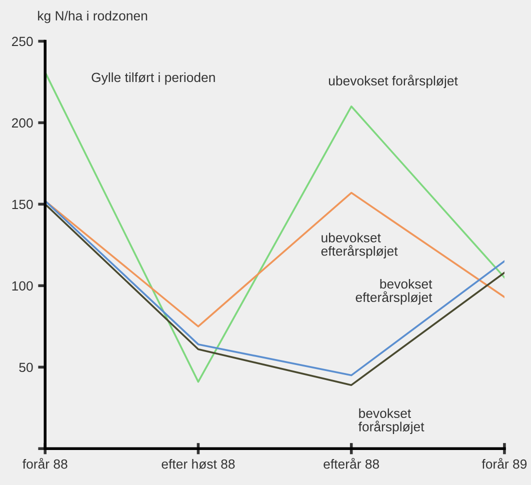 This screenshot has height=485, width=531. Describe the element at coordinates (45, 463) in the screenshot. I see `x-tick-label: forår 88` at that location.